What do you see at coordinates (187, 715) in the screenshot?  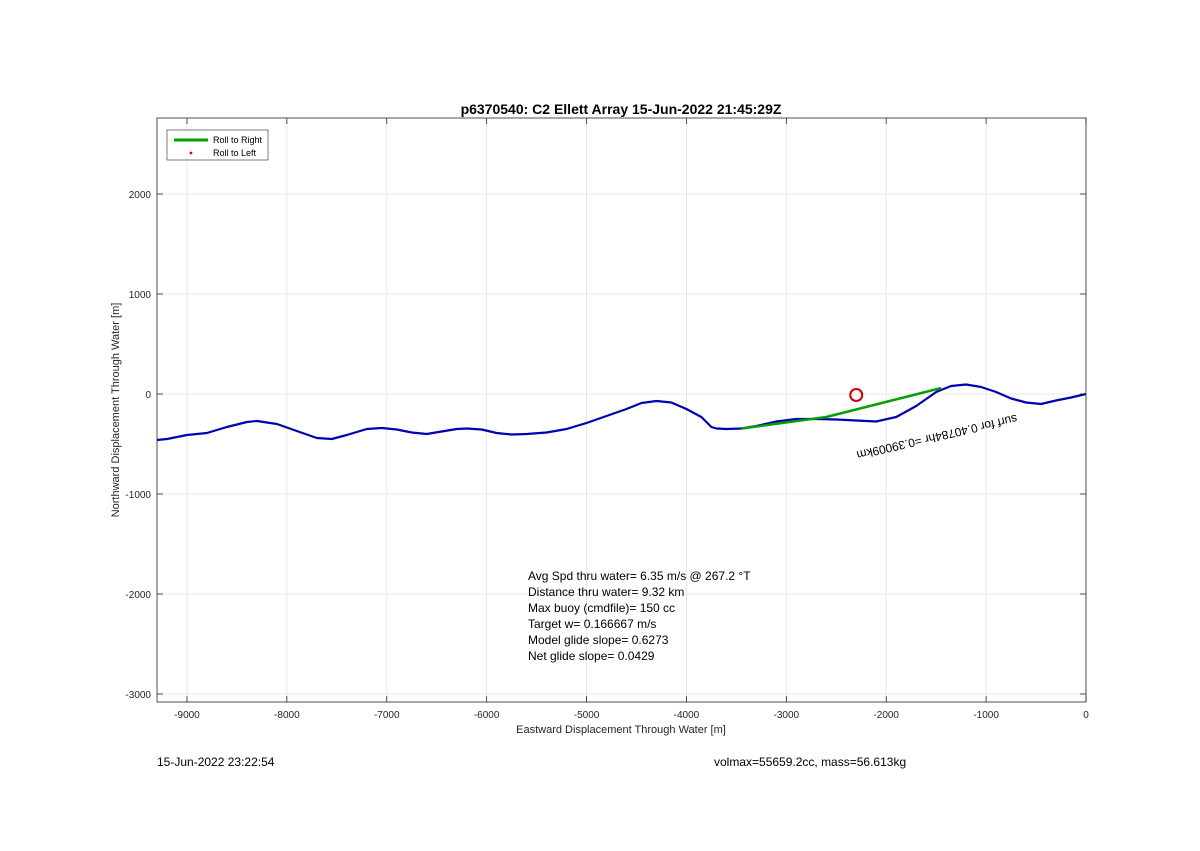 I see `x-tick-label: -9000` at bounding box center [187, 715].